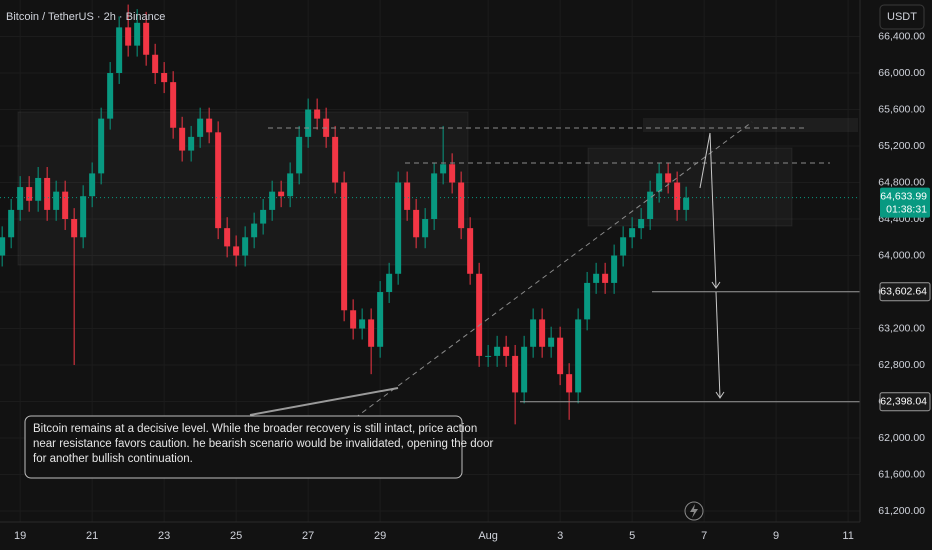  Describe the element at coordinates (632, 536) in the screenshot. I see `x-tick-label: 5` at that location.